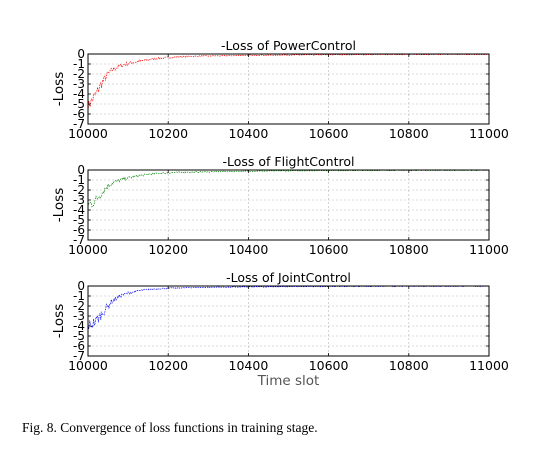  What do you see at coordinates (288, 45) in the screenshot?
I see `panel-title: -Loss of PowerControl` at bounding box center [288, 45].